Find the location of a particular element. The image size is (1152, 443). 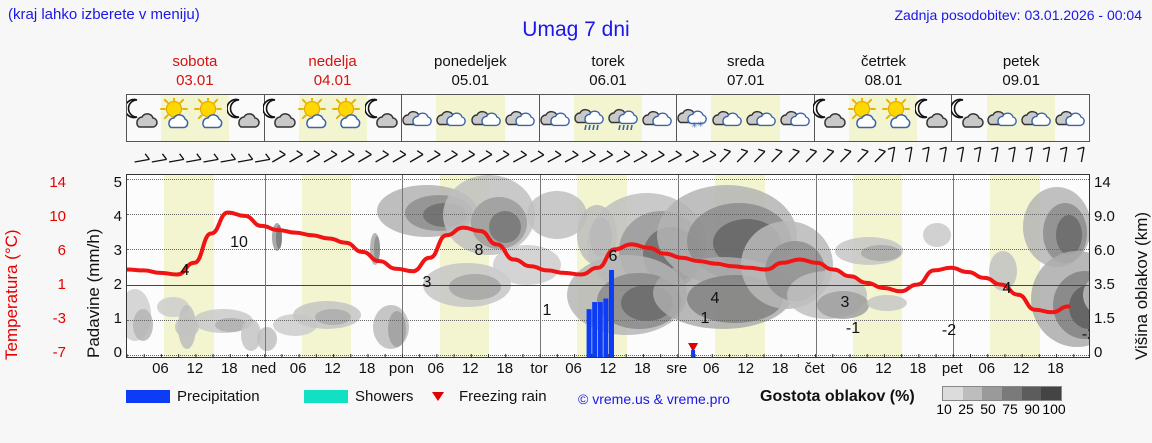

temperature-value-label: 6 is located at coordinates (613, 256).